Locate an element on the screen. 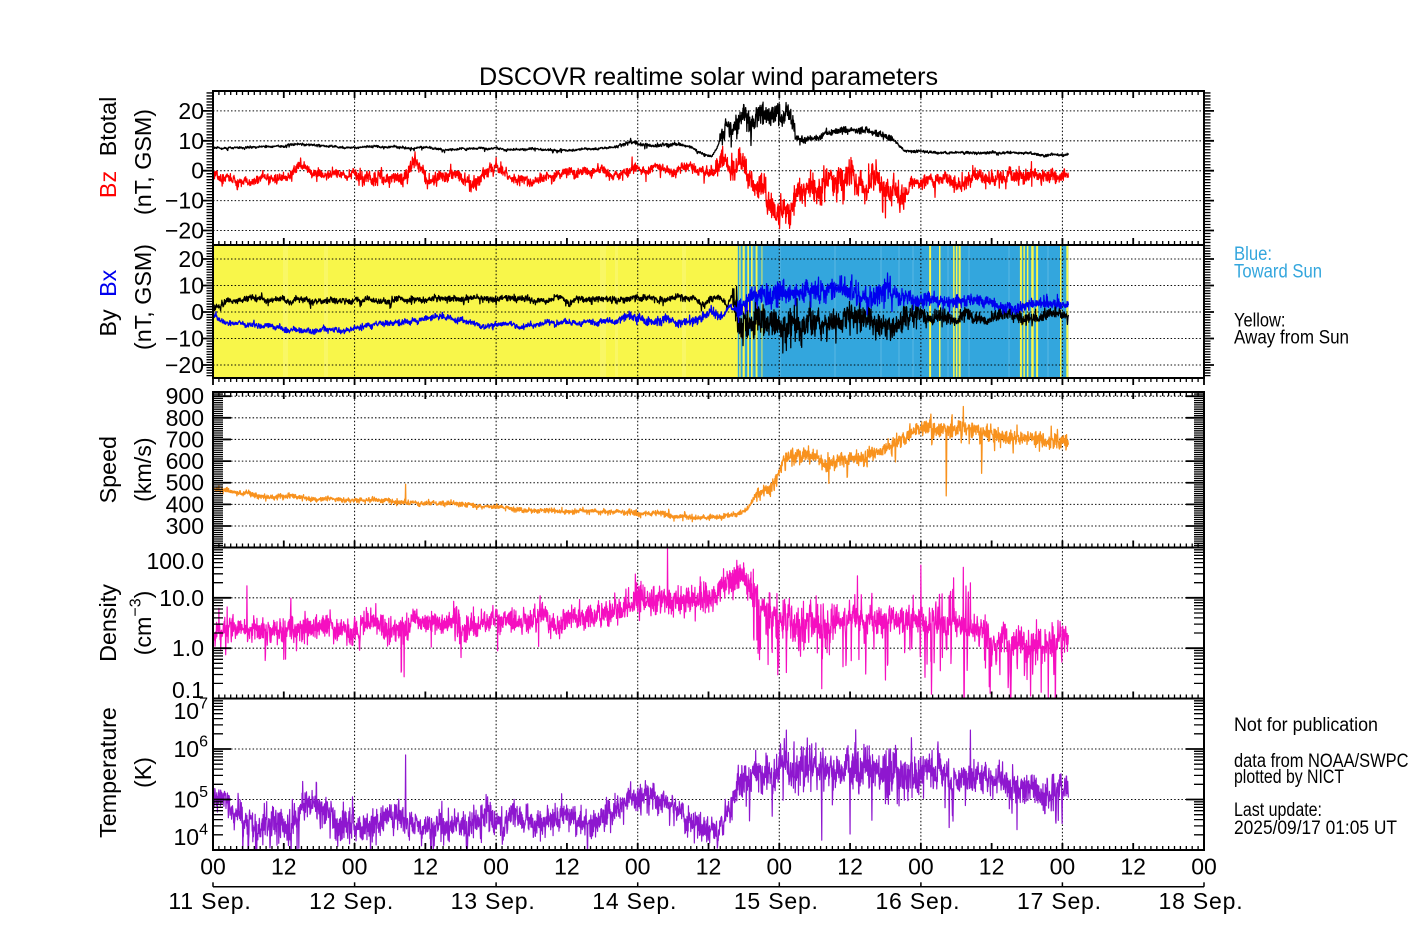 The height and width of the screenshot is (944, 1417). svg-text: 11 Sep. is located at coordinates (209, 901).